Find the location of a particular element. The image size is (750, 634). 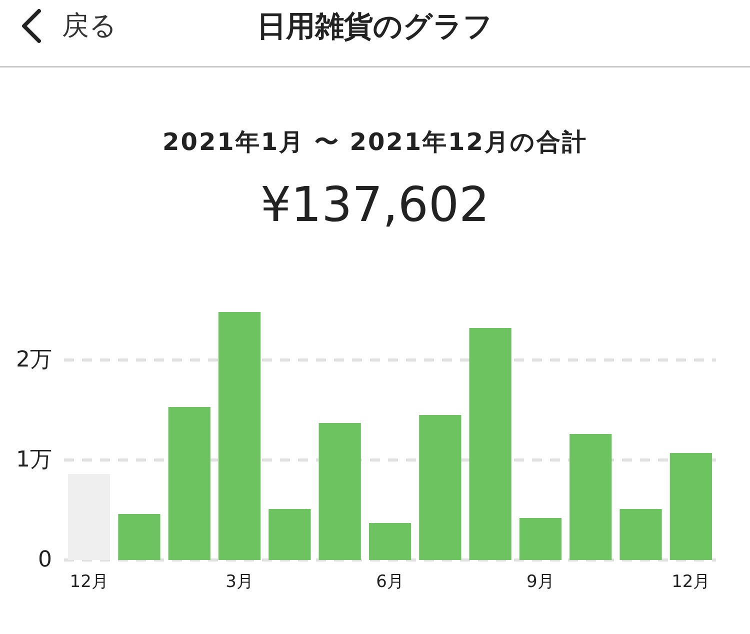

chart-subtitle: 2021年1月 〜 2021年12月の合計 is located at coordinates (375, 142).